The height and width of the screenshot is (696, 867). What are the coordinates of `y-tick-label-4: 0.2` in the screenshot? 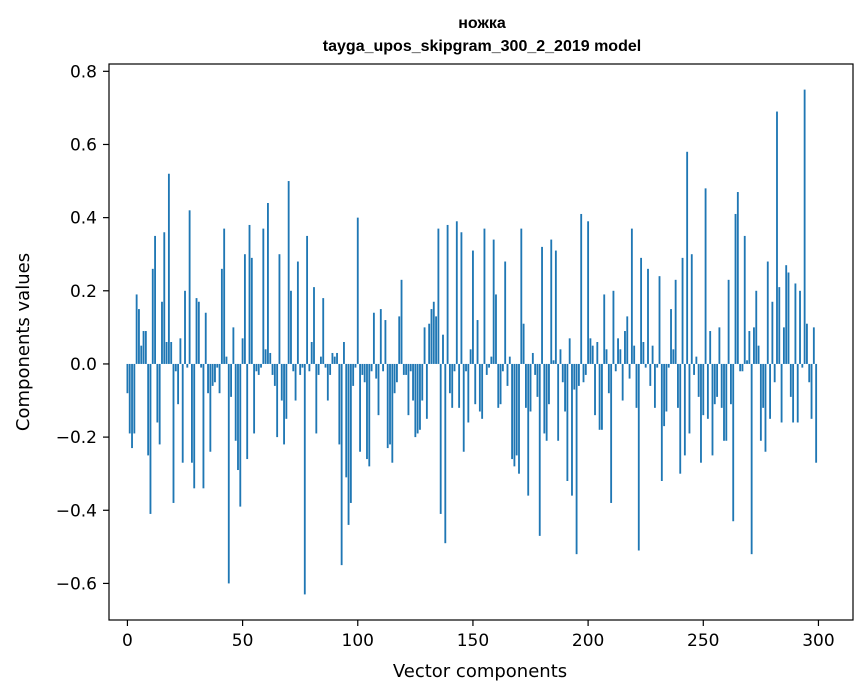 It's located at (83, 292).